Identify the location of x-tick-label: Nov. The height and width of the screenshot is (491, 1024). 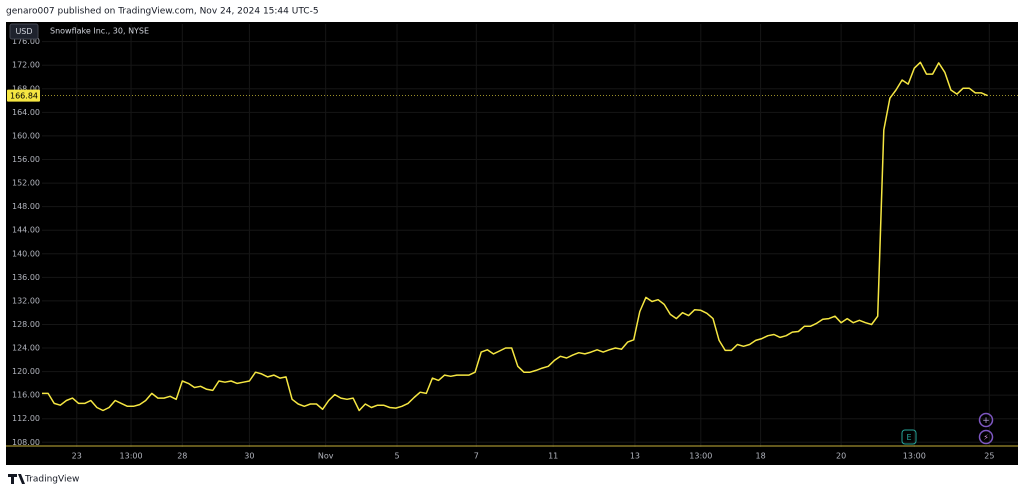
(326, 456).